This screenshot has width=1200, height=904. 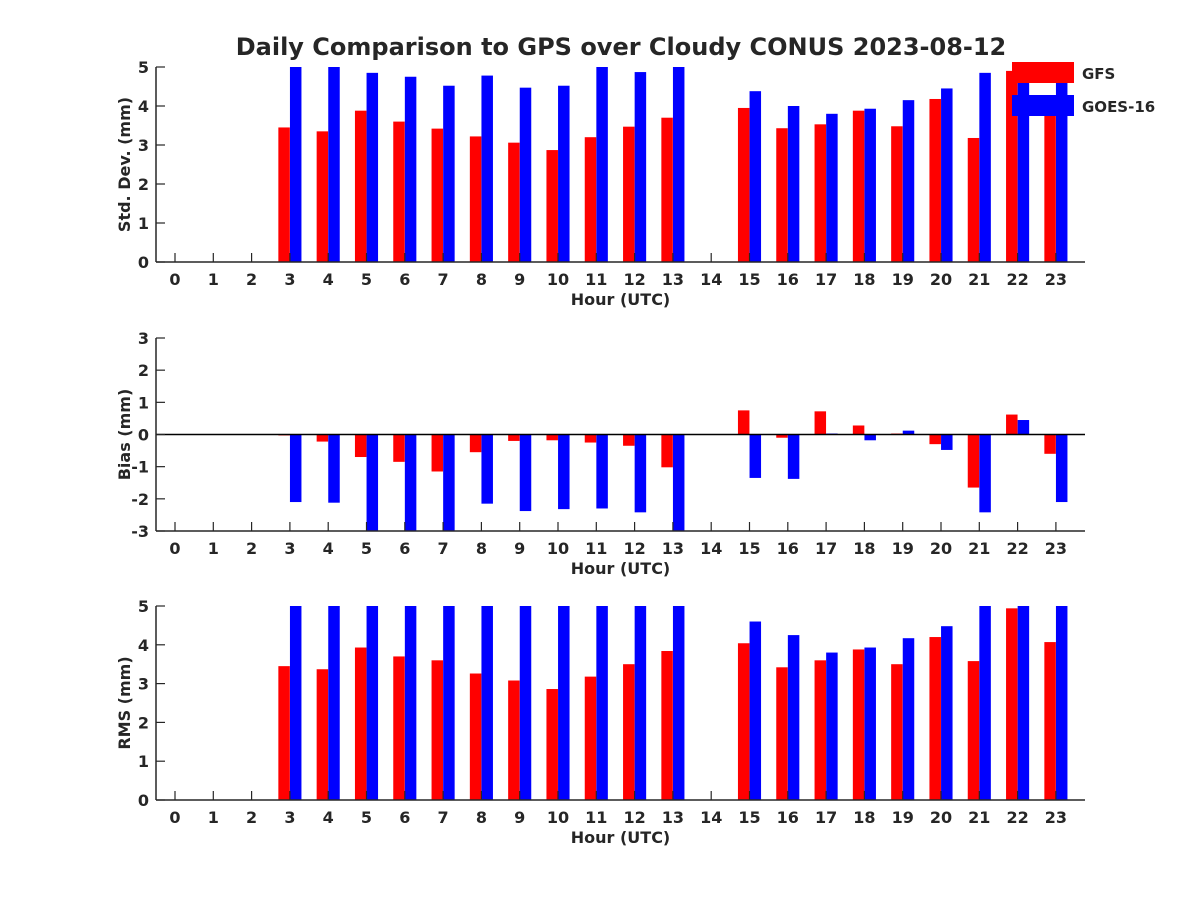 What do you see at coordinates (289, 548) in the screenshot?
I see `x-tick-label: 3` at bounding box center [289, 548].